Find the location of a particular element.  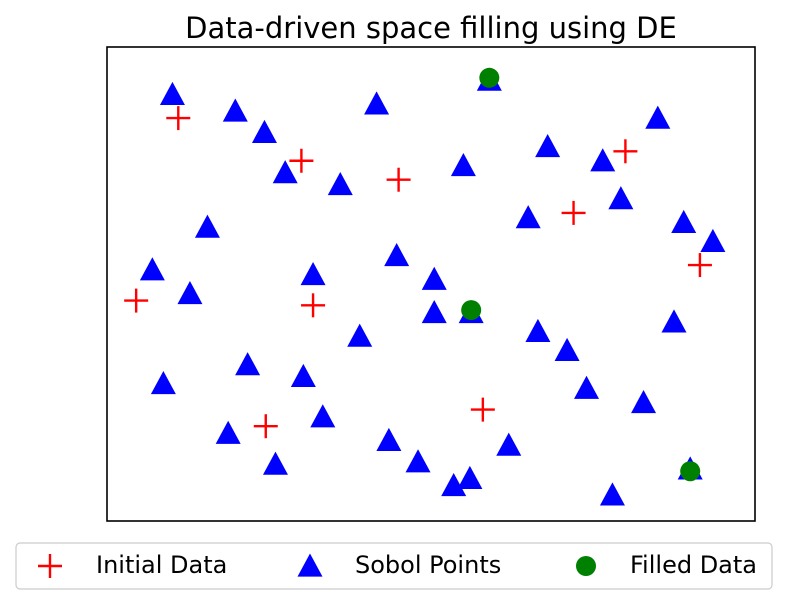

legend-label-filled-data: Filled Data is located at coordinates (693, 565).